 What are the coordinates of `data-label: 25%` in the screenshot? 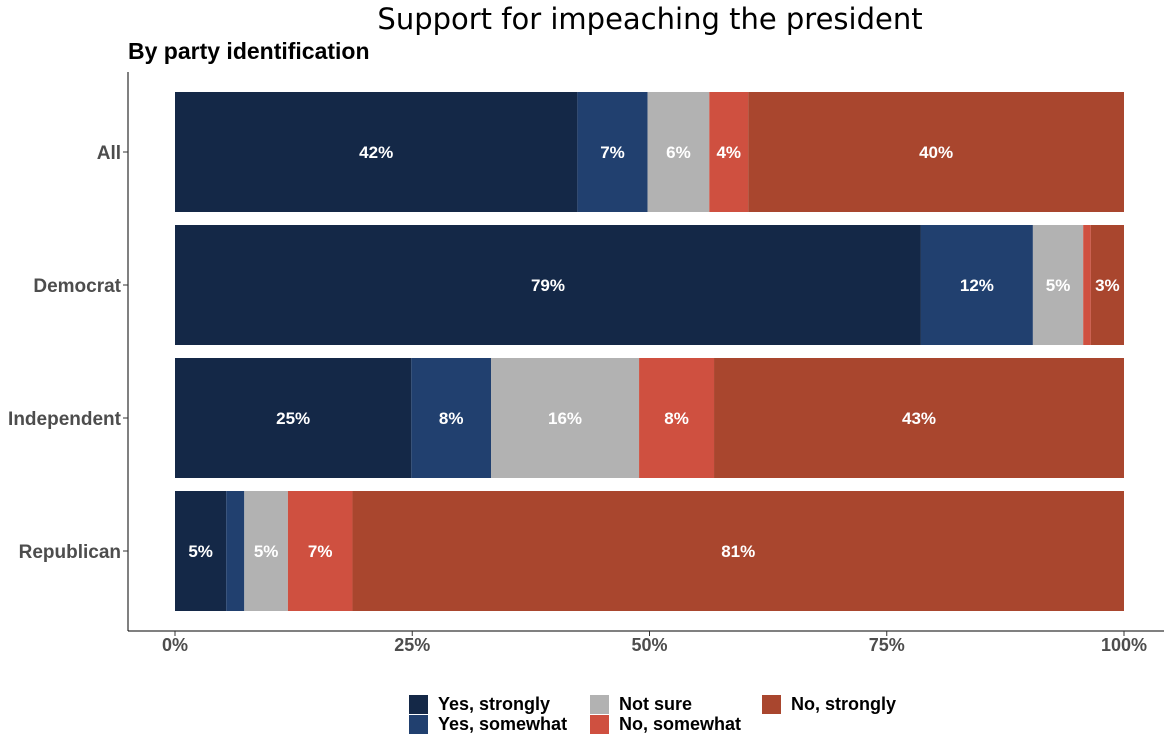 It's located at (293, 418).